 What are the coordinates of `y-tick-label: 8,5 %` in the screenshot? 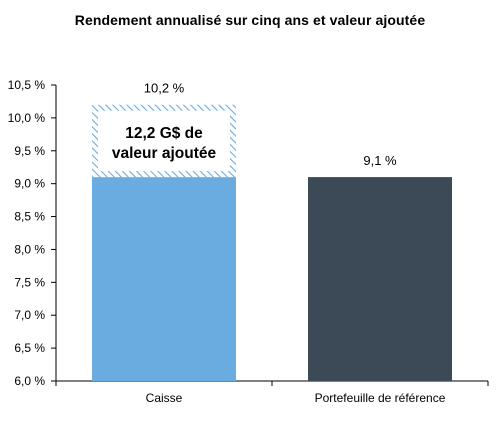 It's located at (29, 217).